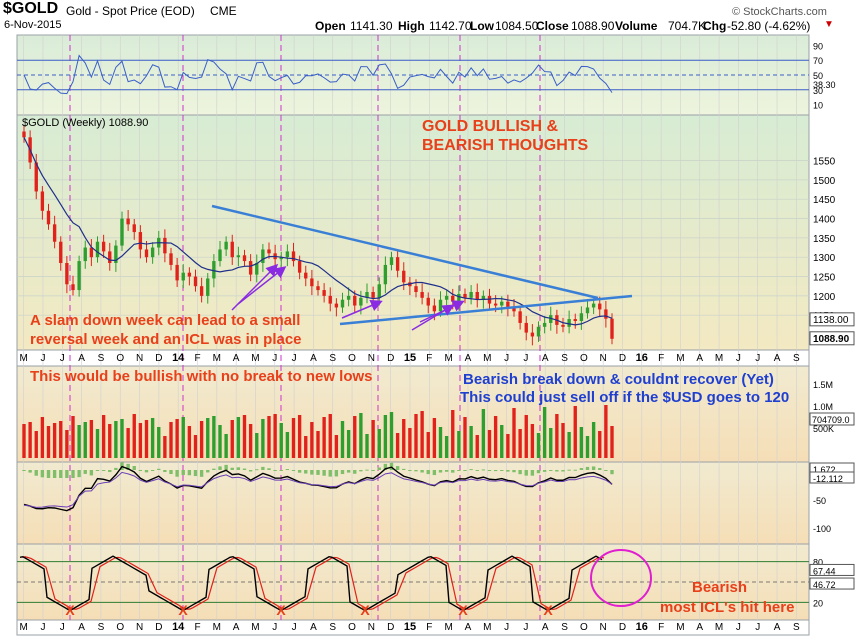 The height and width of the screenshot is (637, 856). Describe the element at coordinates (486, 310) in the screenshot. I see `lower-trendline` at that location.